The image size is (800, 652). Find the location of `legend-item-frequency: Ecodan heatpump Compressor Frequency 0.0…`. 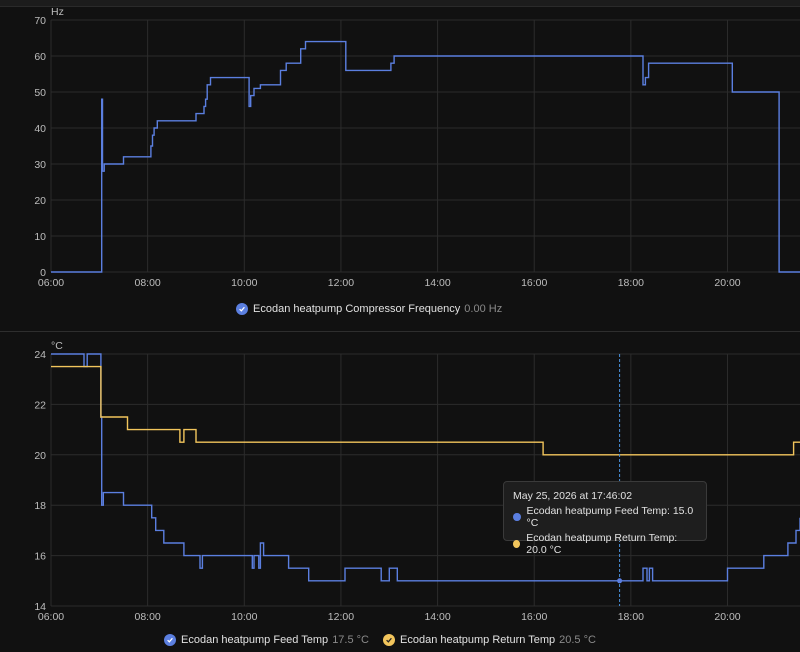

legend-item-frequency: Ecodan heatpump Compressor Frequency 0.0… is located at coordinates (369, 309).